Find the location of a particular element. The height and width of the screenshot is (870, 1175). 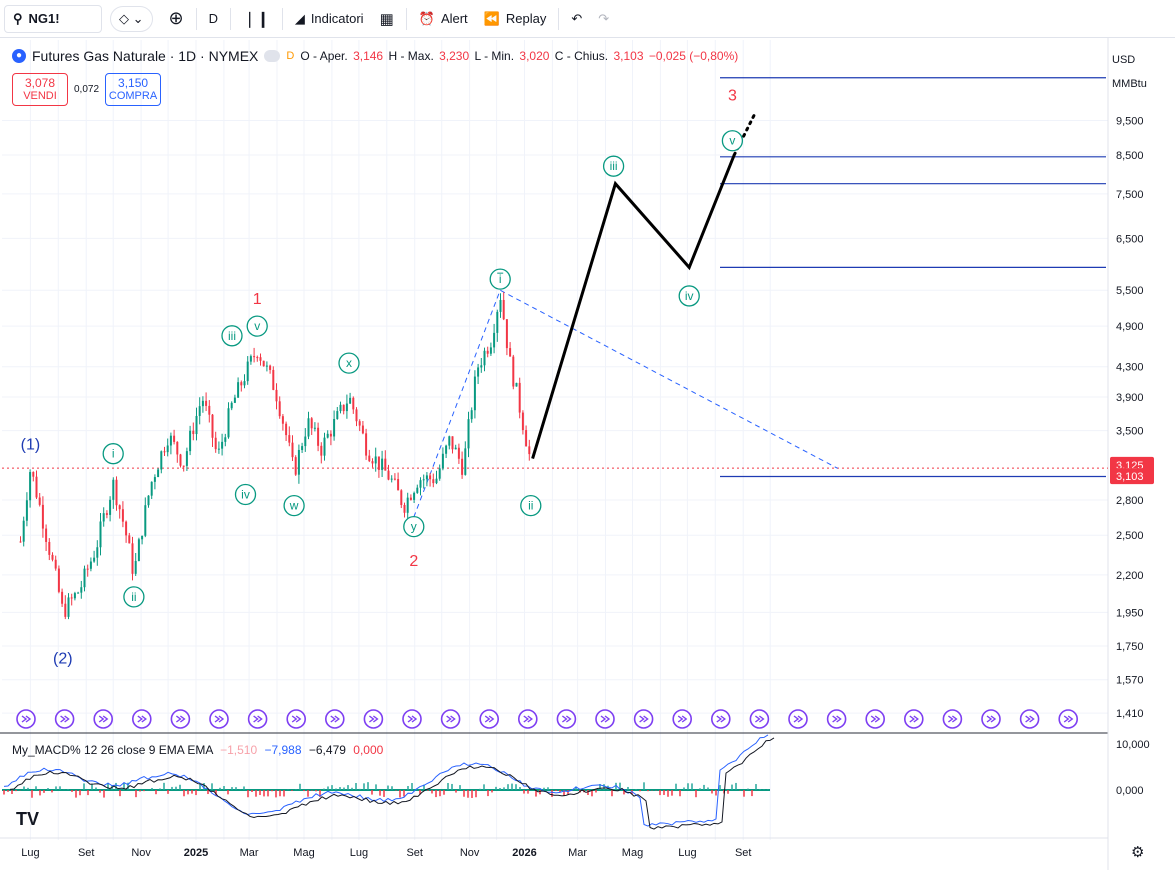

sell-button: 3,078 VENDI is located at coordinates (40, 89).